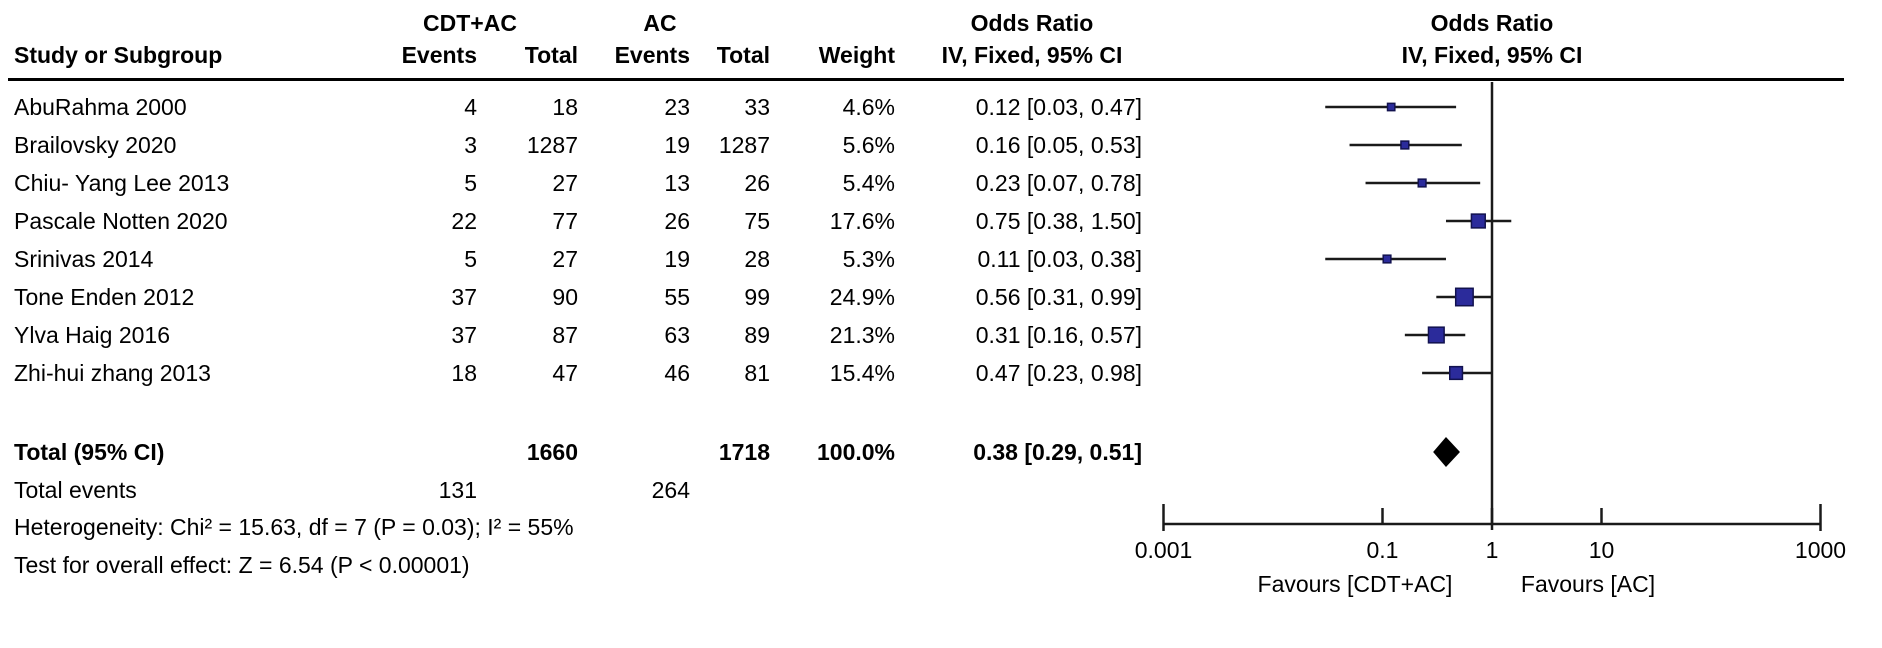 Image resolution: width=1882 pixels, height=648 pixels. I want to click on total-ac-cell: 33, so click(757, 107).